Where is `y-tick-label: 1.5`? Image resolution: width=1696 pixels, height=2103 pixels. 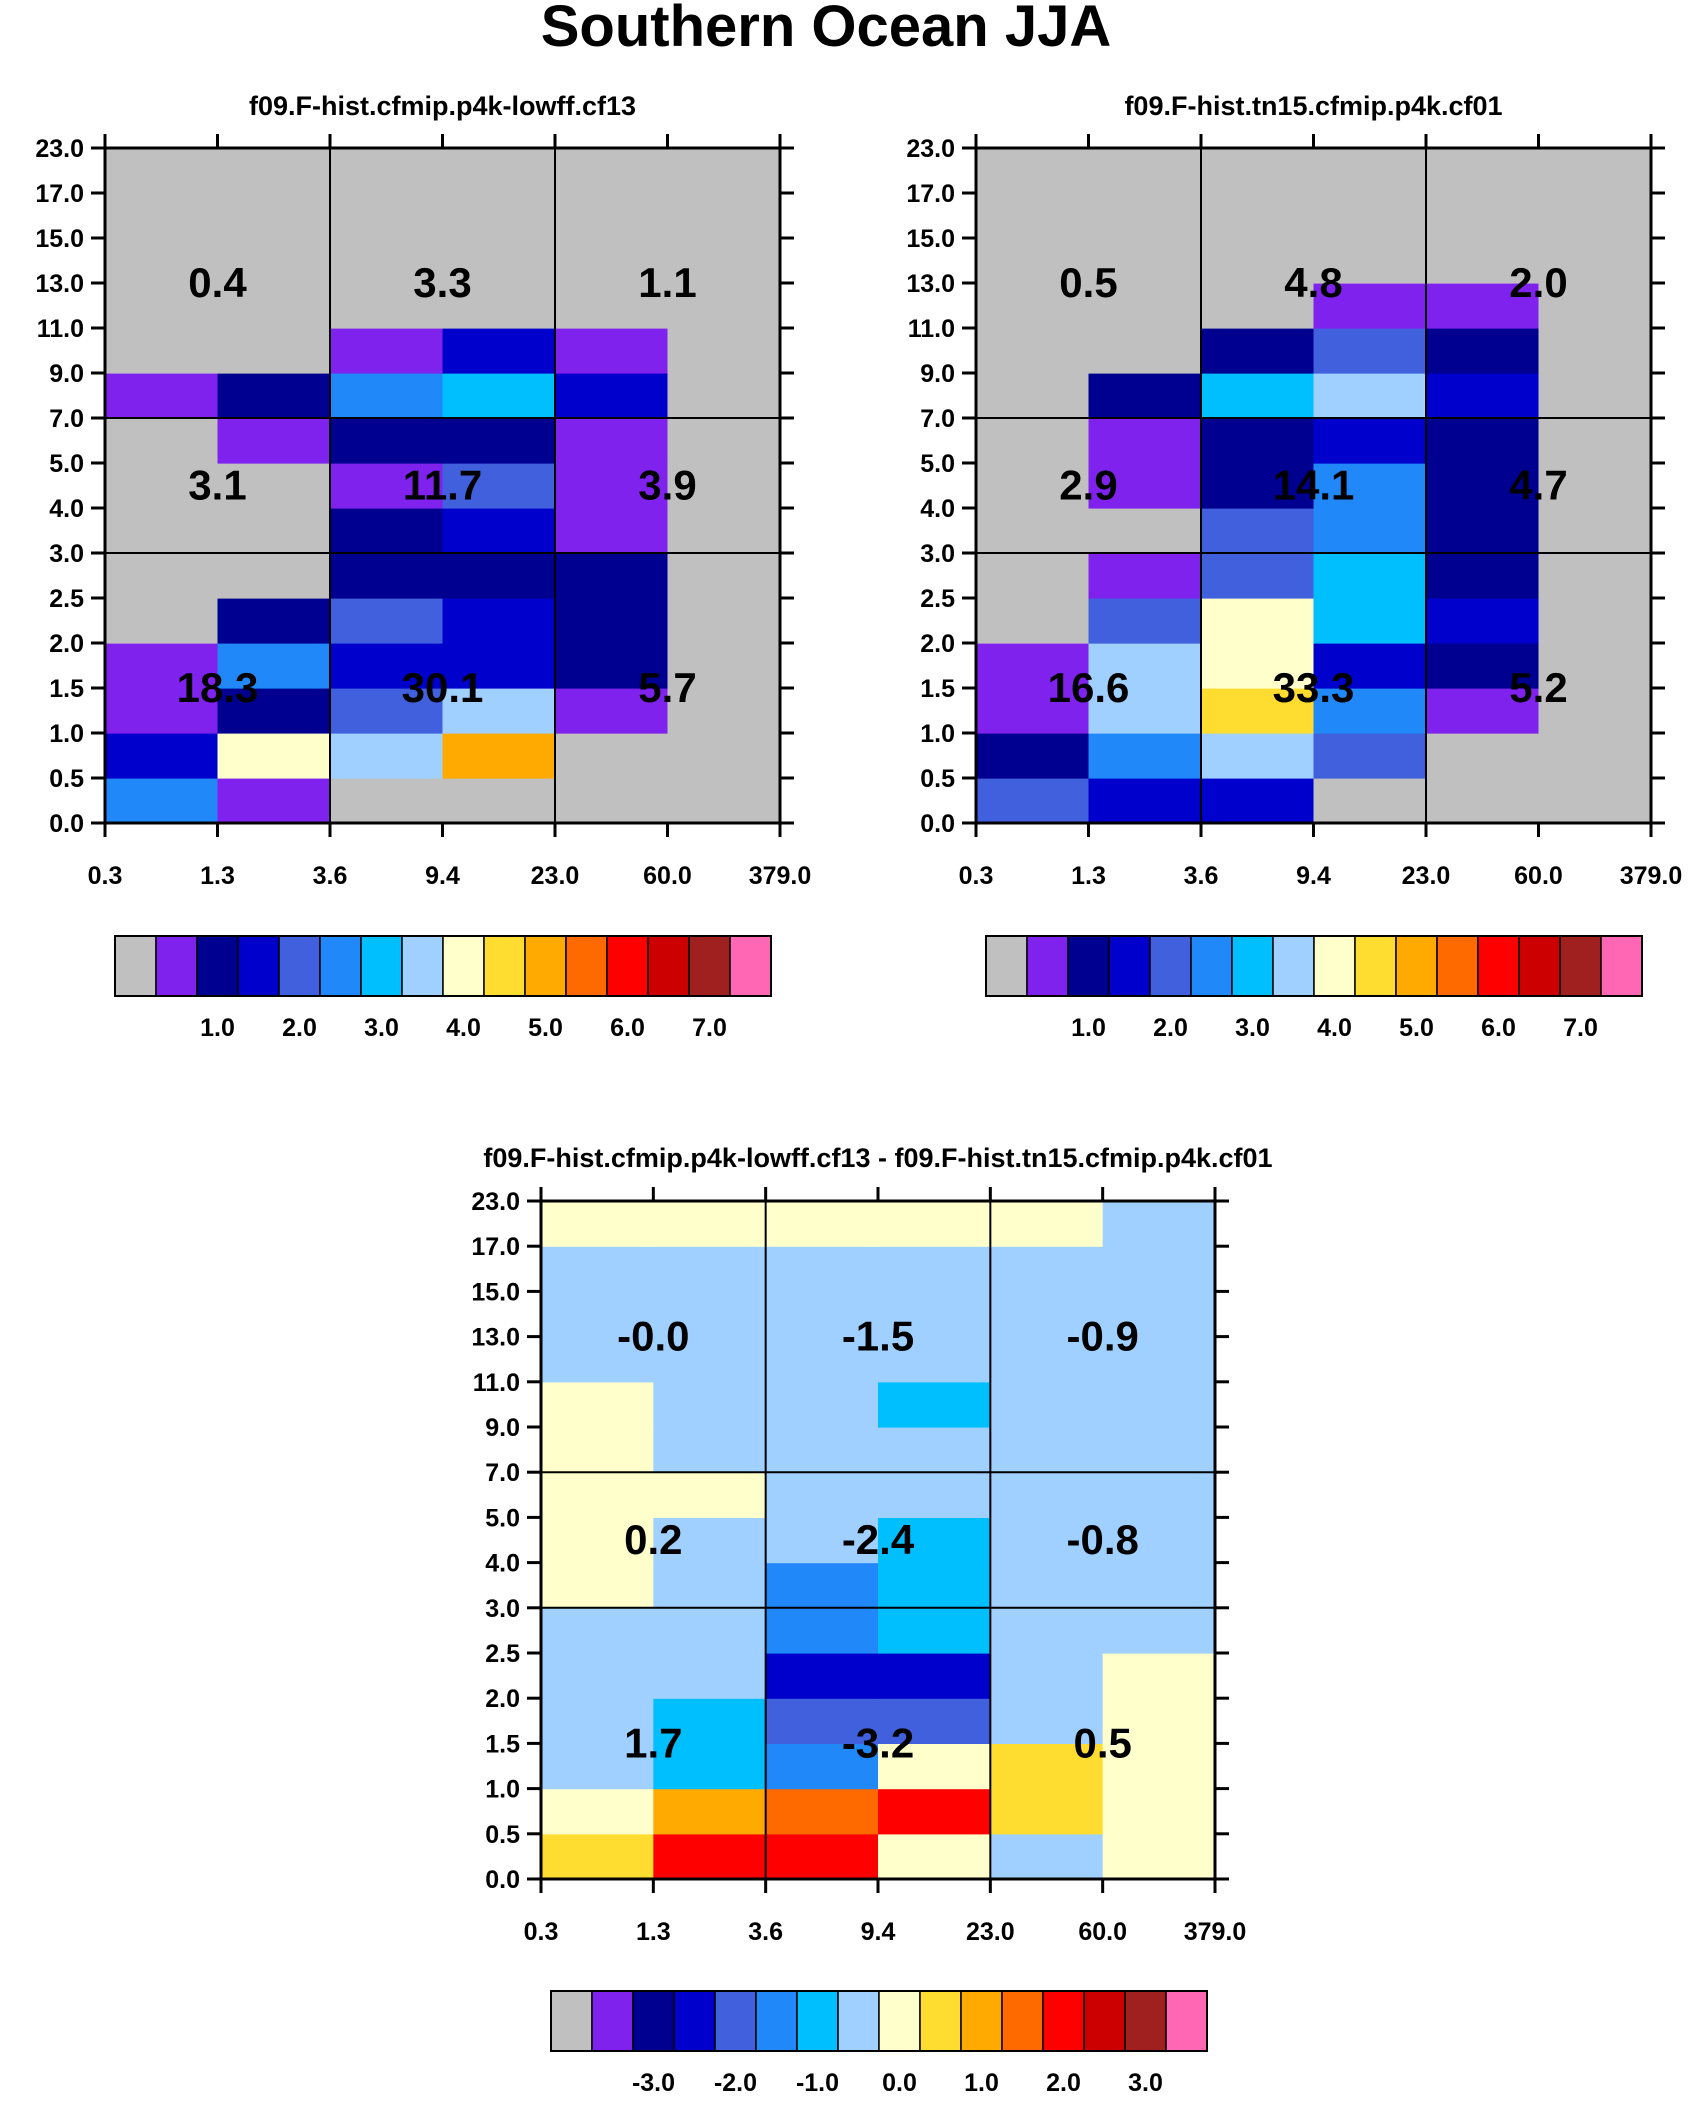
y-tick-label: 1.5 is located at coordinates (502, 1744).